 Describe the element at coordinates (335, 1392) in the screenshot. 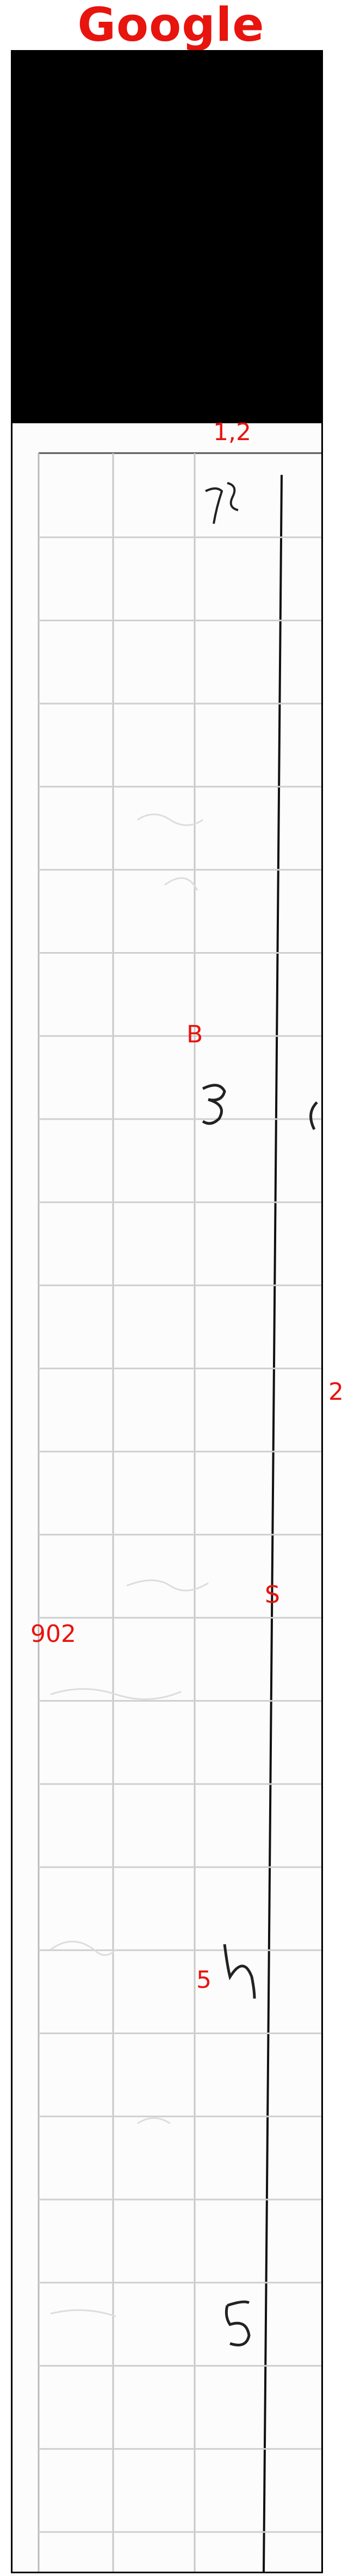

I see `annotation-label-3: 2` at that location.